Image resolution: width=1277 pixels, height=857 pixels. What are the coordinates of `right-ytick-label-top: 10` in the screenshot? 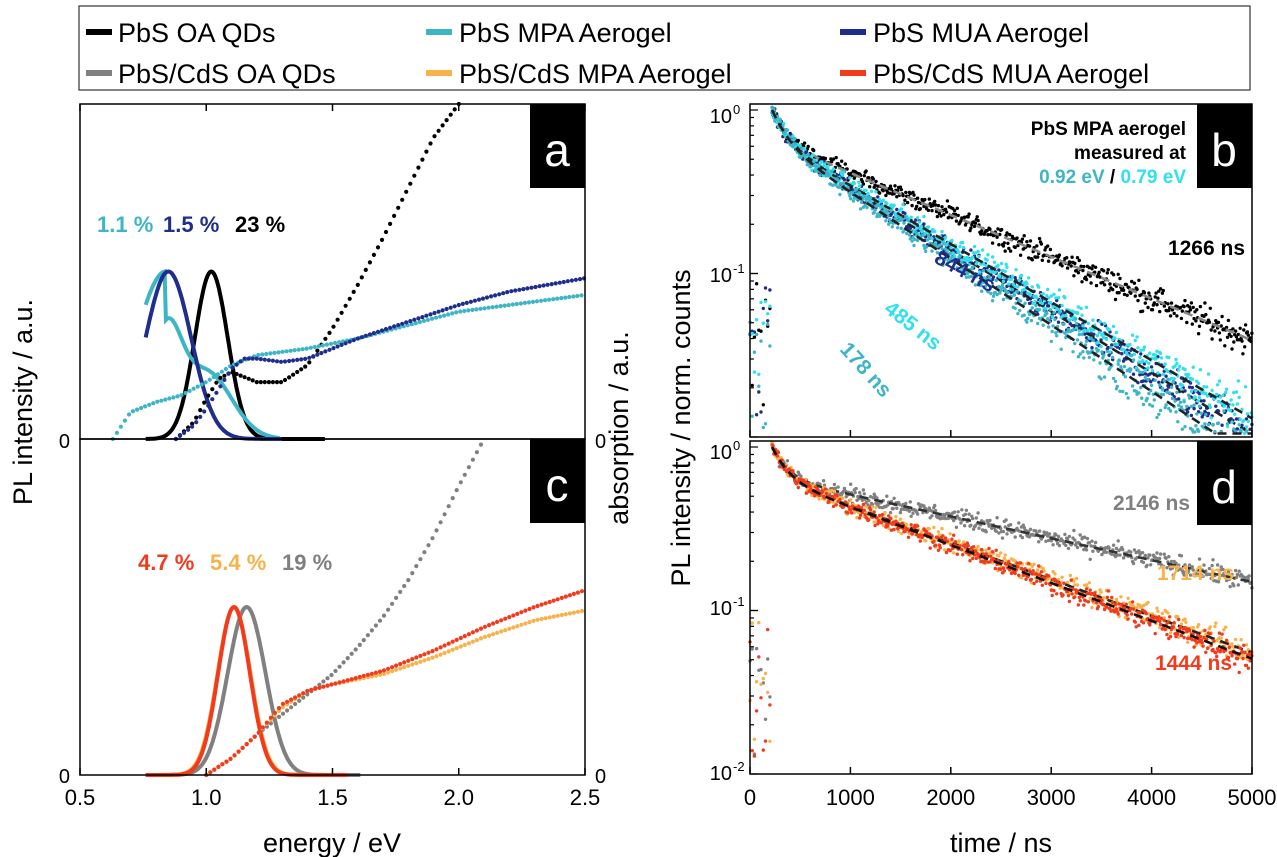 It's located at (721, 117).